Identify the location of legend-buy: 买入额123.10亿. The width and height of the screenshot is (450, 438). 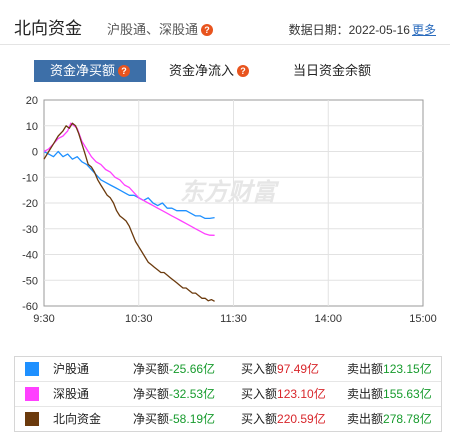
(283, 394).